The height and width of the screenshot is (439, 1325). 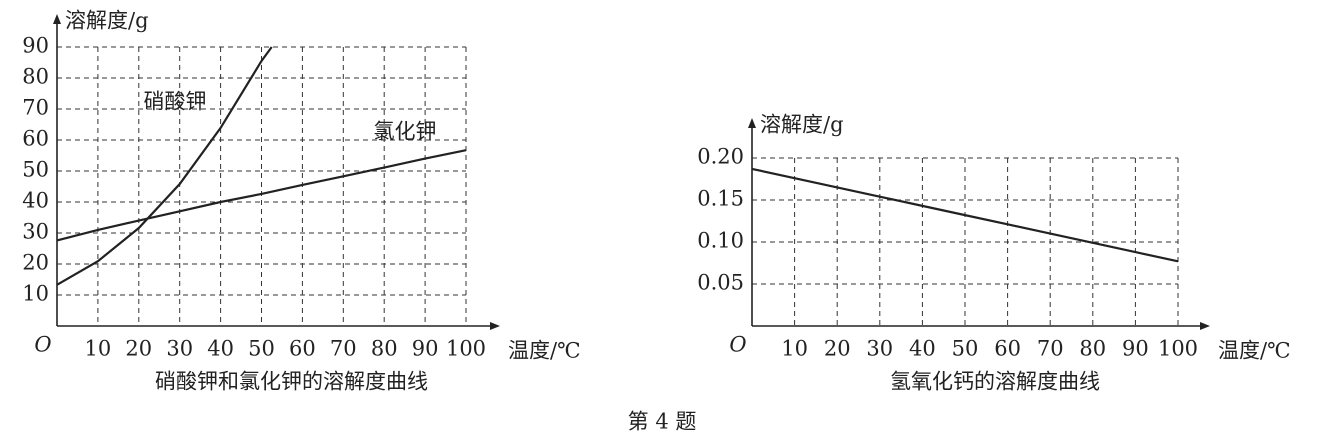 What do you see at coordinates (35, 170) in the screenshot?
I see `y-tick-label: 50` at bounding box center [35, 170].